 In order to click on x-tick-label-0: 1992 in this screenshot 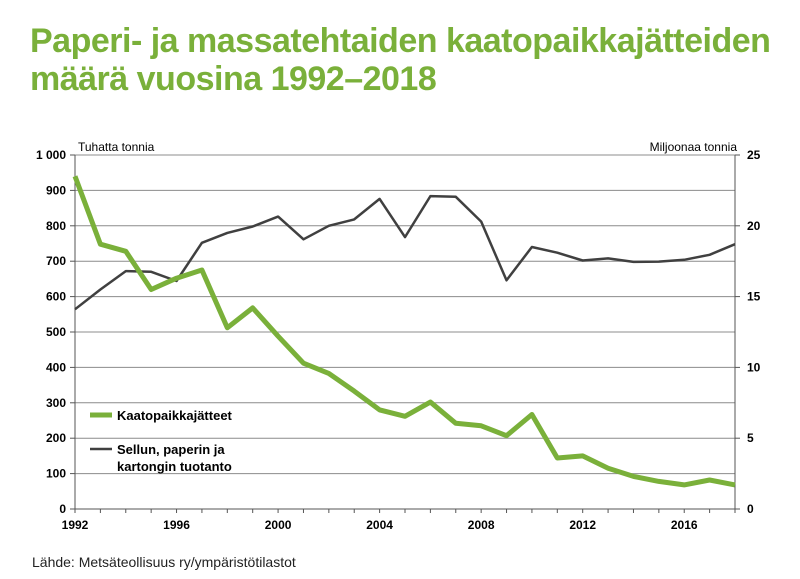, I will do `click(75, 525)`.